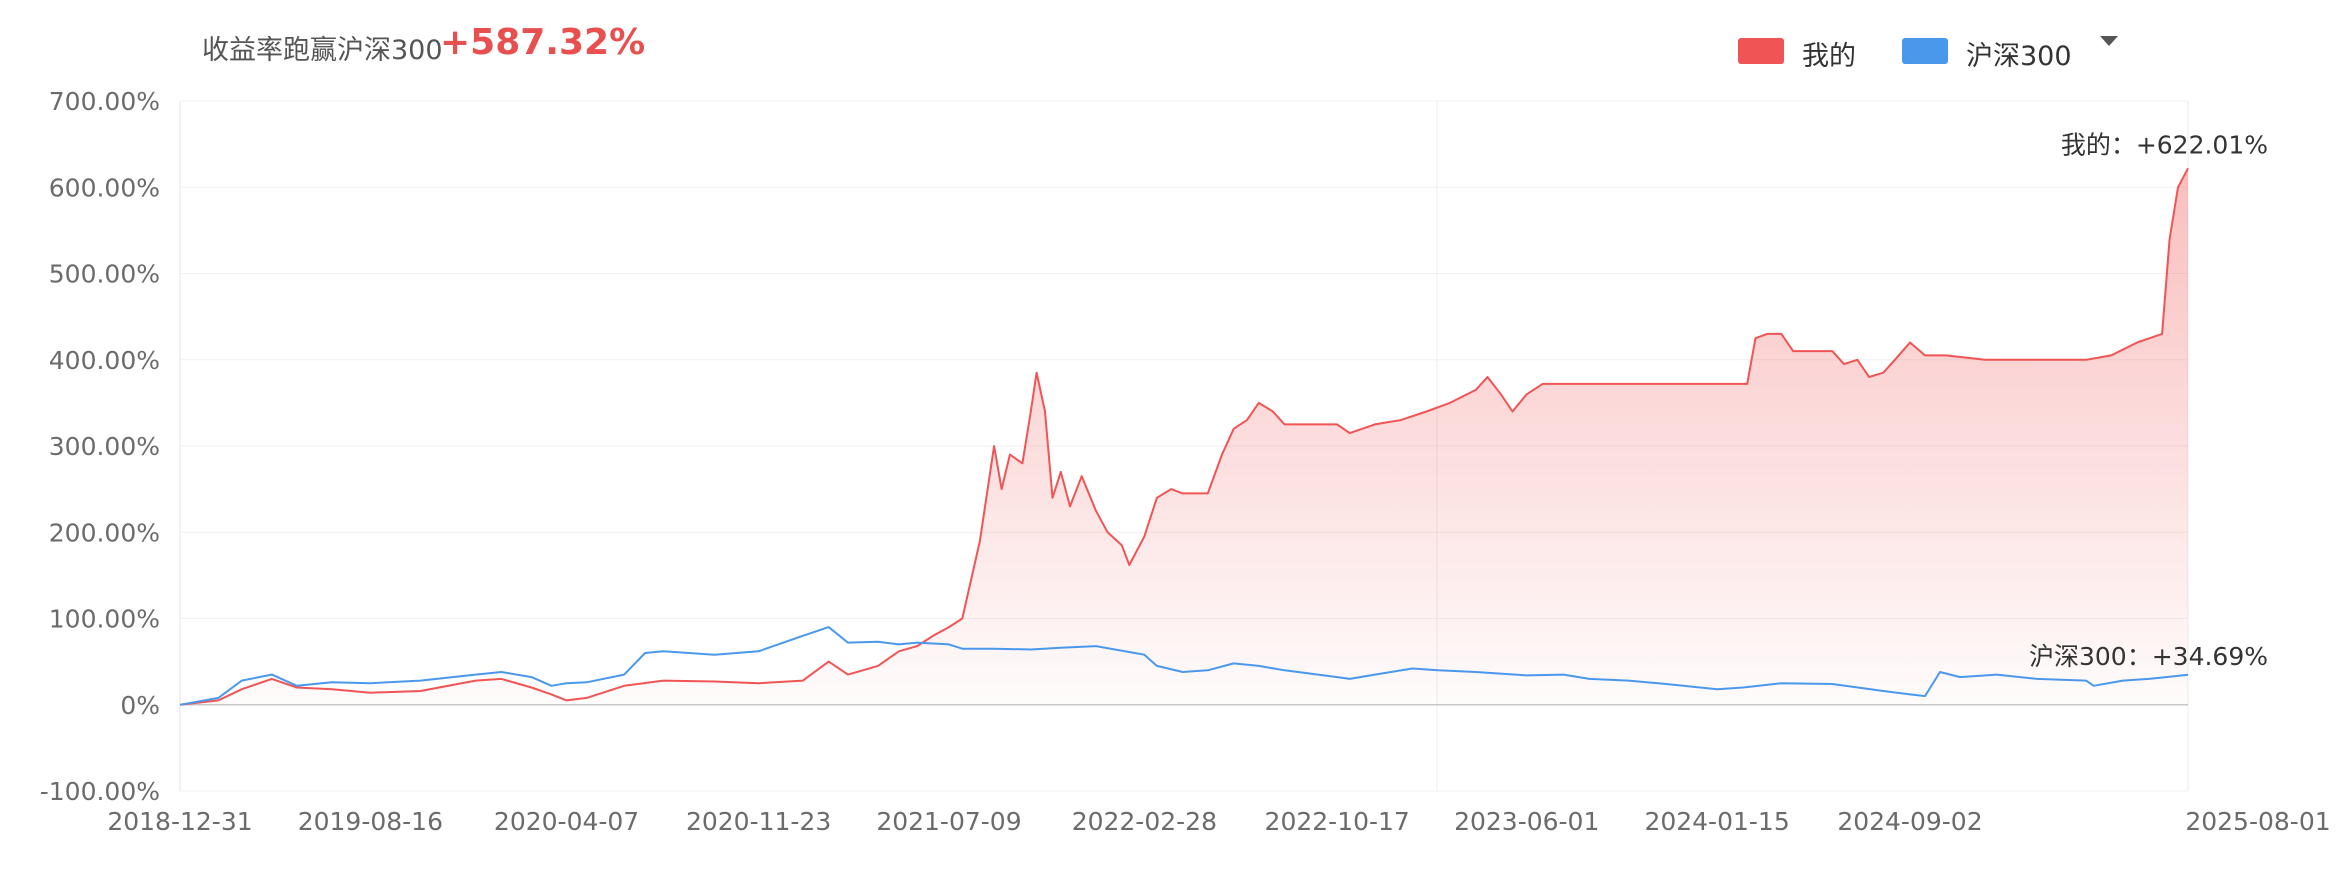  I want to click on series-end-label-0: 我的：+622.01%, so click(2164, 144).